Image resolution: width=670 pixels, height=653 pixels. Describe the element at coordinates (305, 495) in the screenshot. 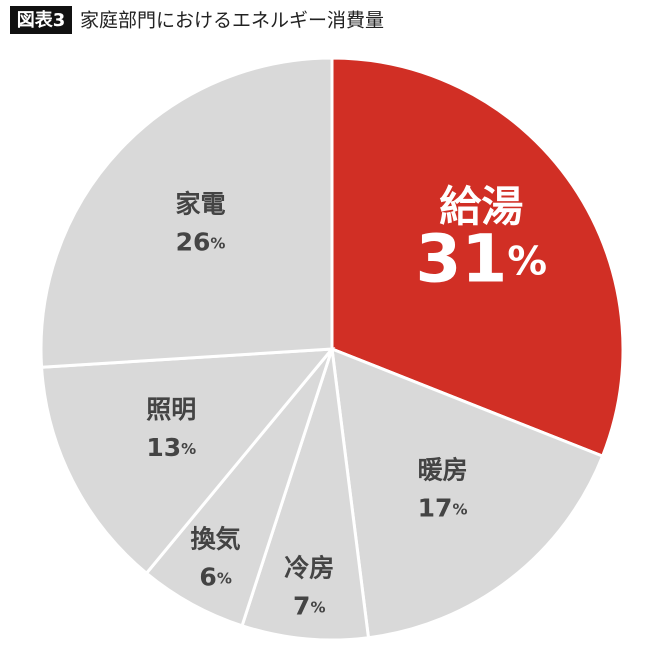

I see `pie-slice` at that location.